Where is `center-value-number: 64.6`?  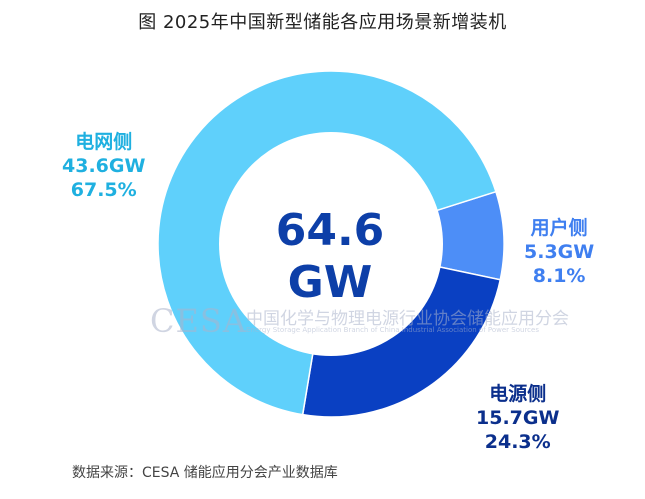
center-value-number: 64.6 is located at coordinates (330, 230).